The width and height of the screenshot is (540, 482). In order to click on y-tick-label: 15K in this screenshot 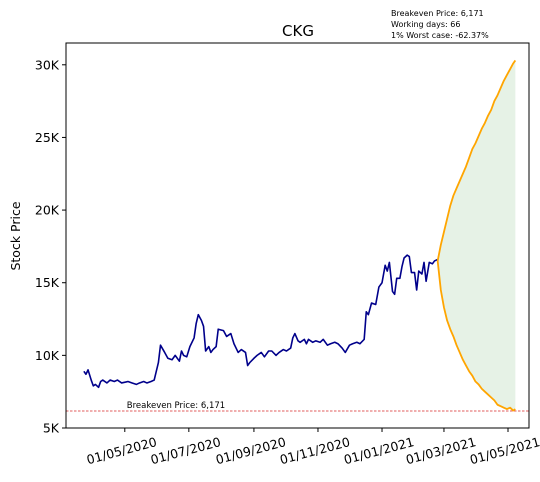, I will do `click(47, 282)`.